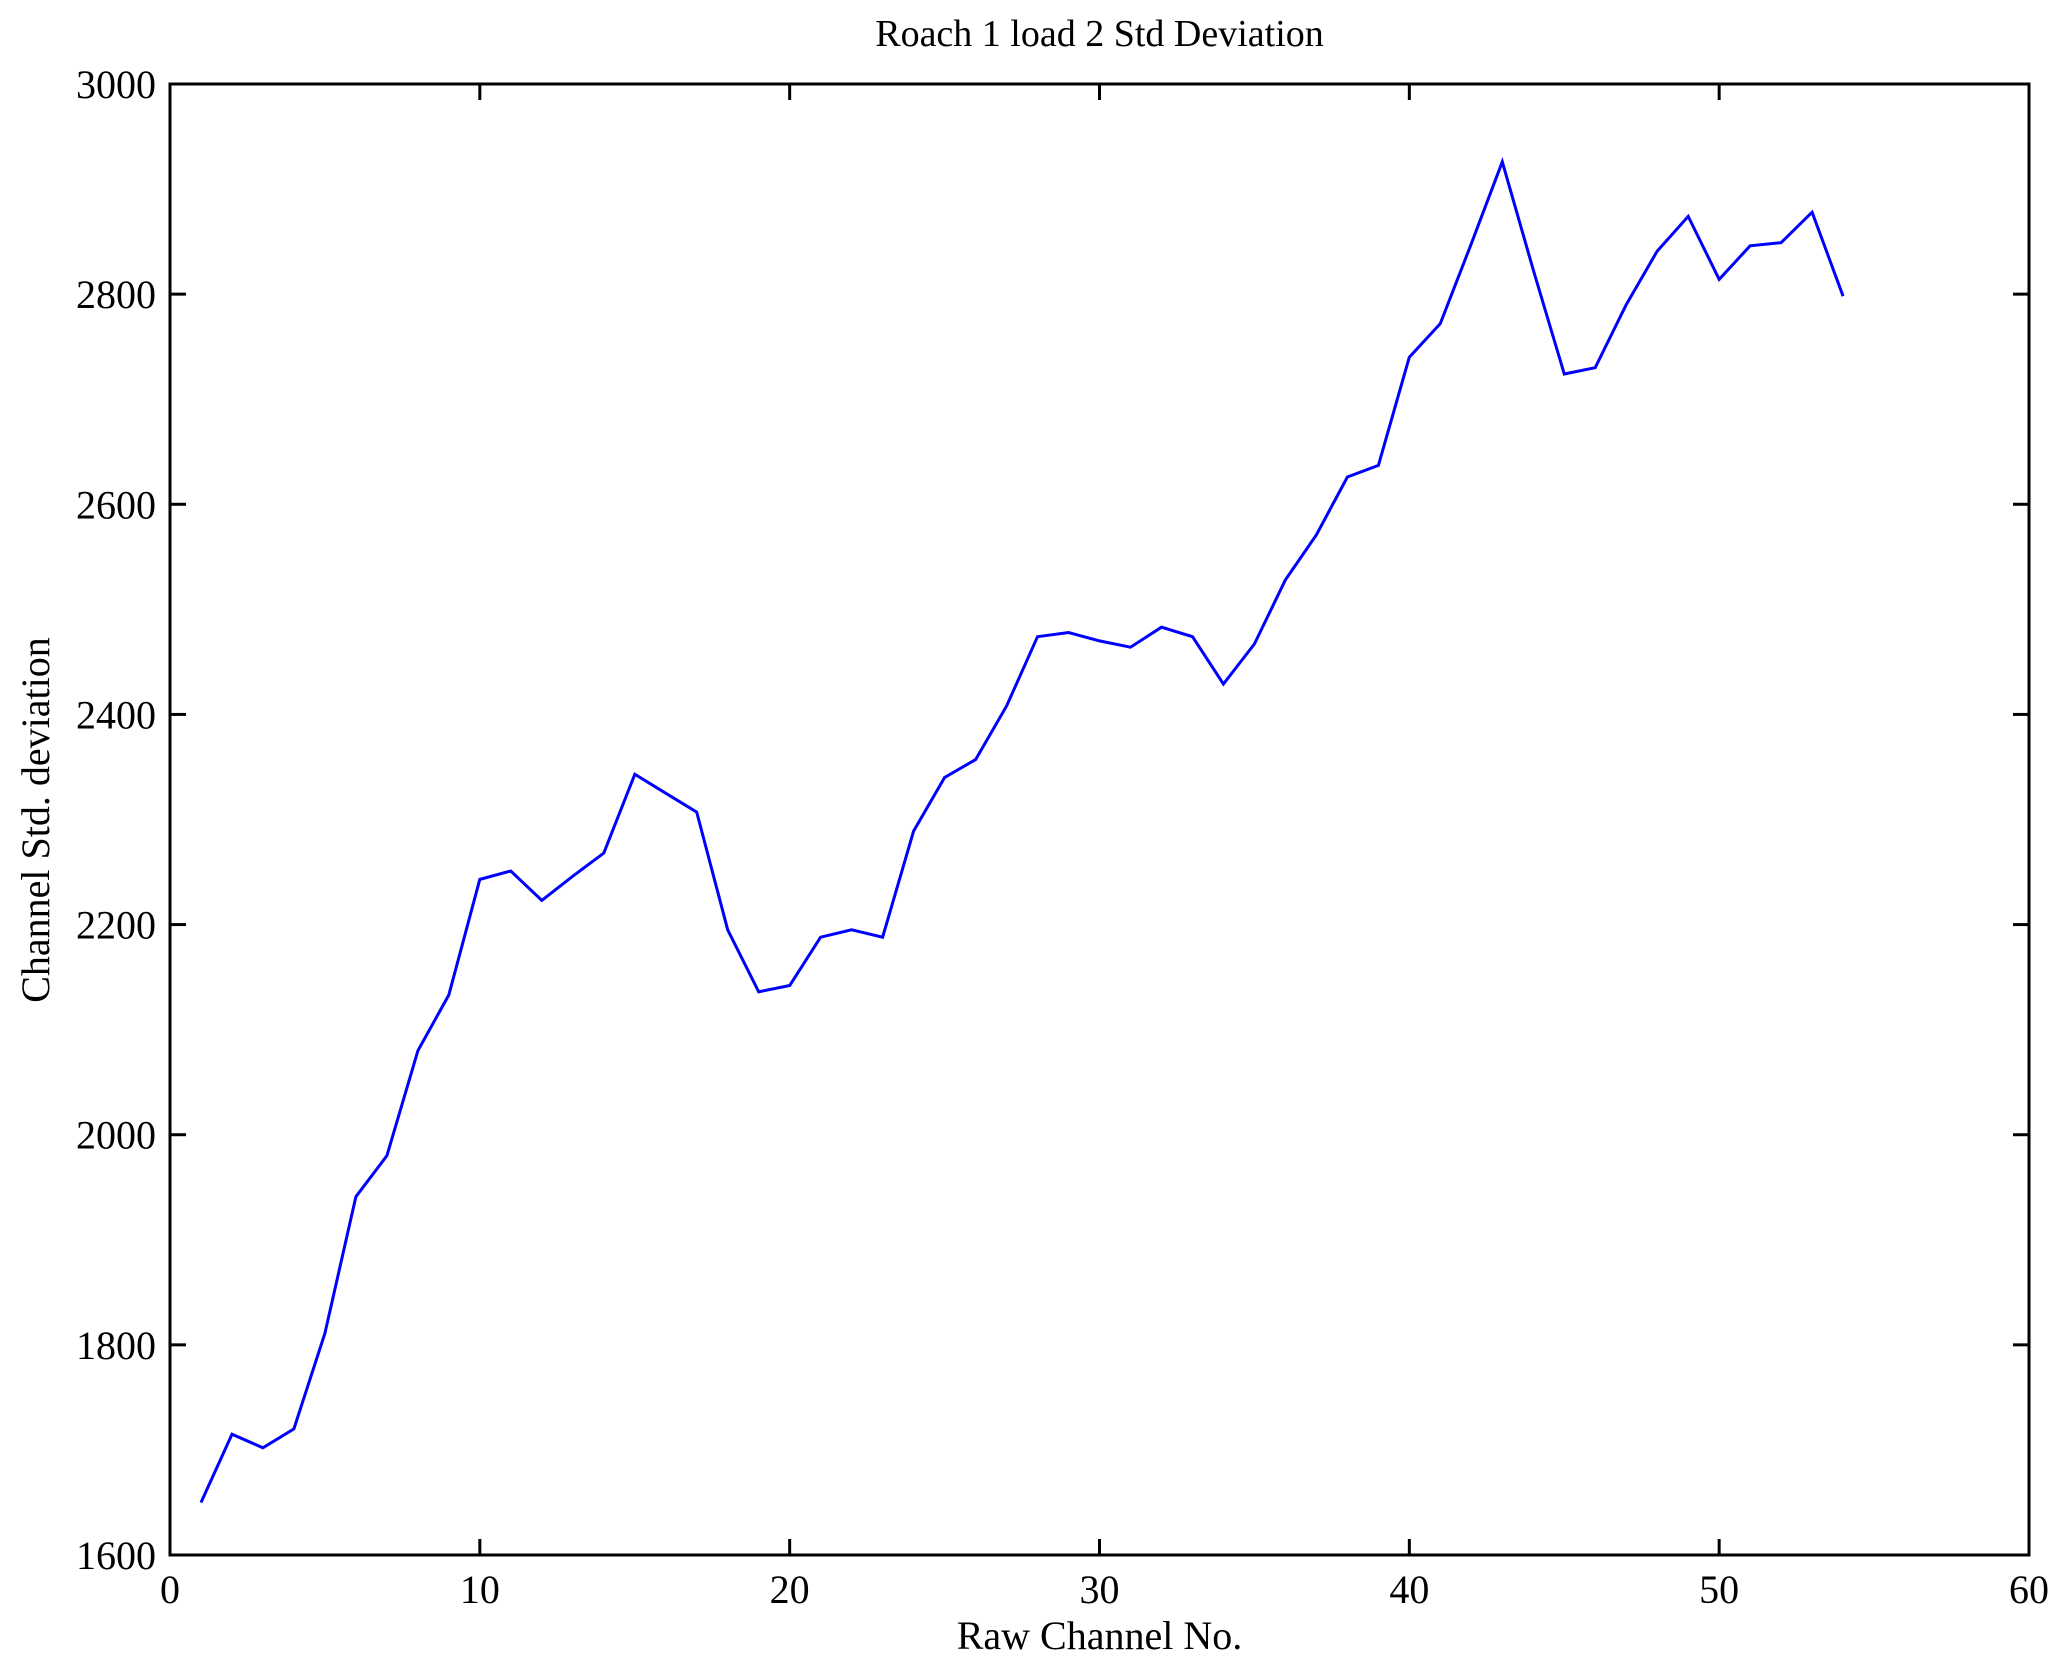 The width and height of the screenshot is (2067, 1671). What do you see at coordinates (116, 294) in the screenshot?
I see `y-tick-label: 2800` at bounding box center [116, 294].